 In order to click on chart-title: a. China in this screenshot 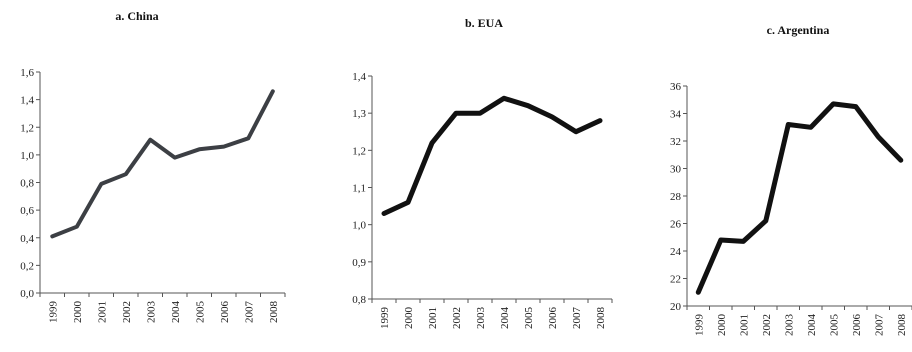, I will do `click(136, 16)`.